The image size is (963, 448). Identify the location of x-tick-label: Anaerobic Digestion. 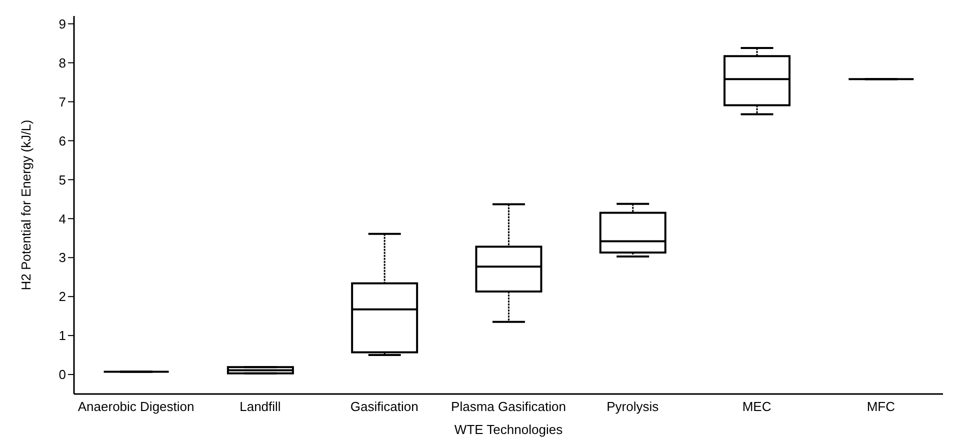
(136, 406).